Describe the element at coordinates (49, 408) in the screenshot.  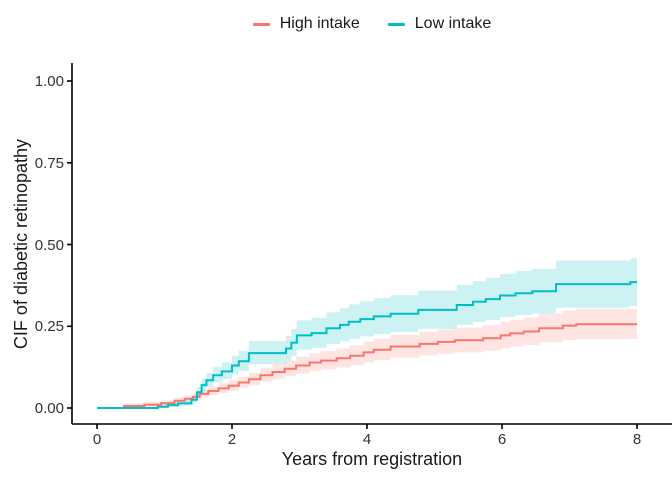
I see `y-tick-label: 0.00` at that location.